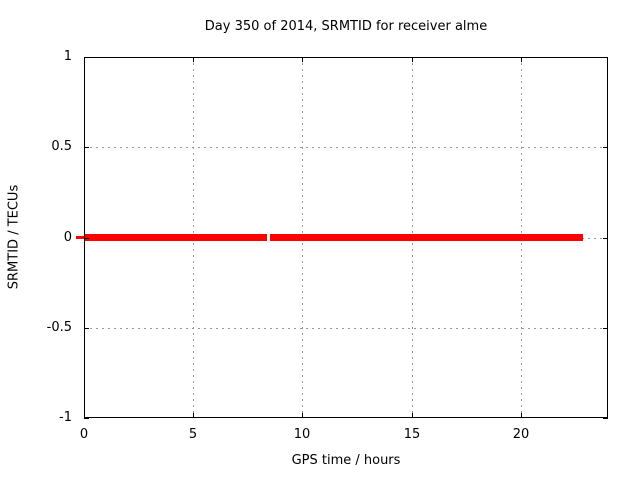 This screenshot has height=480, width=640. What do you see at coordinates (67, 237) in the screenshot?
I see `y-tick-label: 0` at bounding box center [67, 237].